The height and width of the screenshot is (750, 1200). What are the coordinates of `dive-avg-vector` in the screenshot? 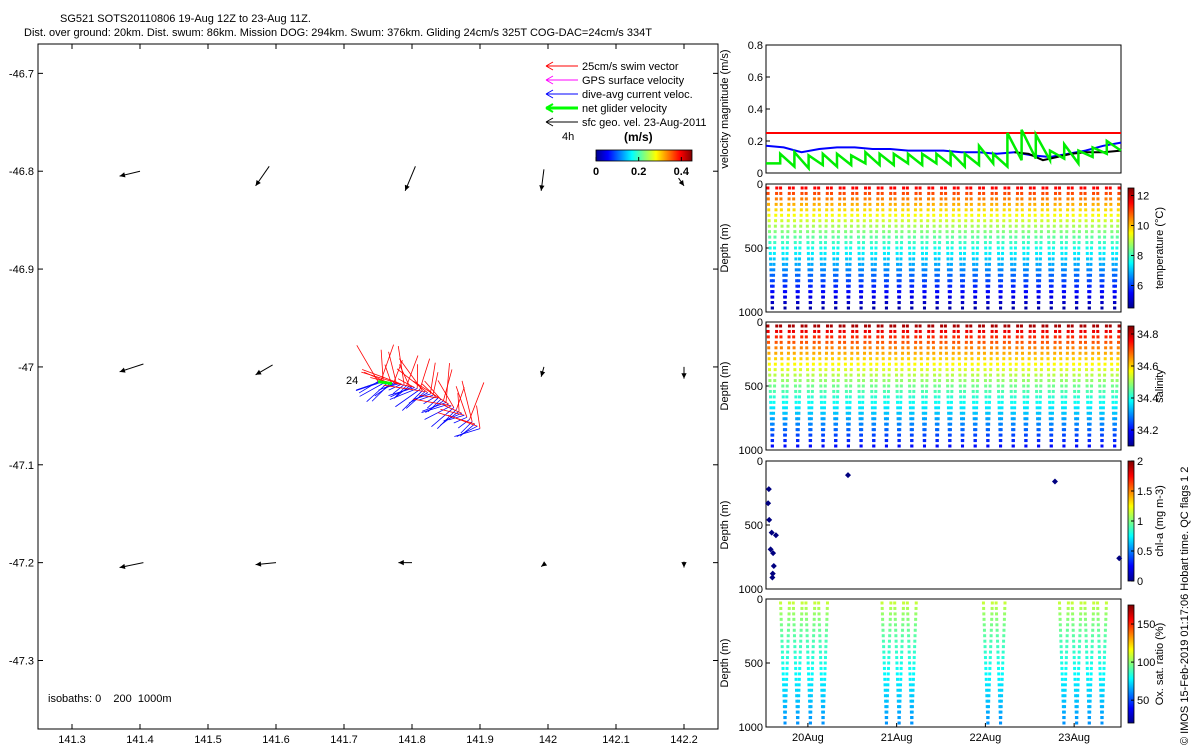 It's located at (368, 386).